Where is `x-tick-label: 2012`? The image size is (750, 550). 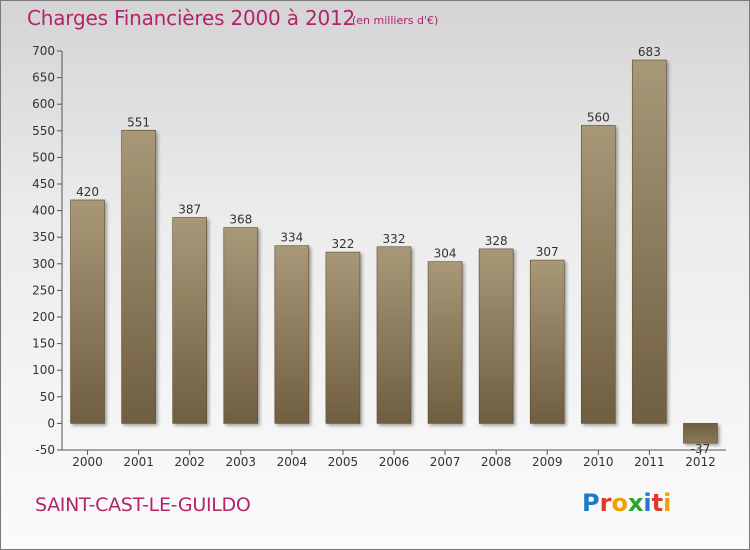
x-tick-label: 2012 is located at coordinates (700, 462).